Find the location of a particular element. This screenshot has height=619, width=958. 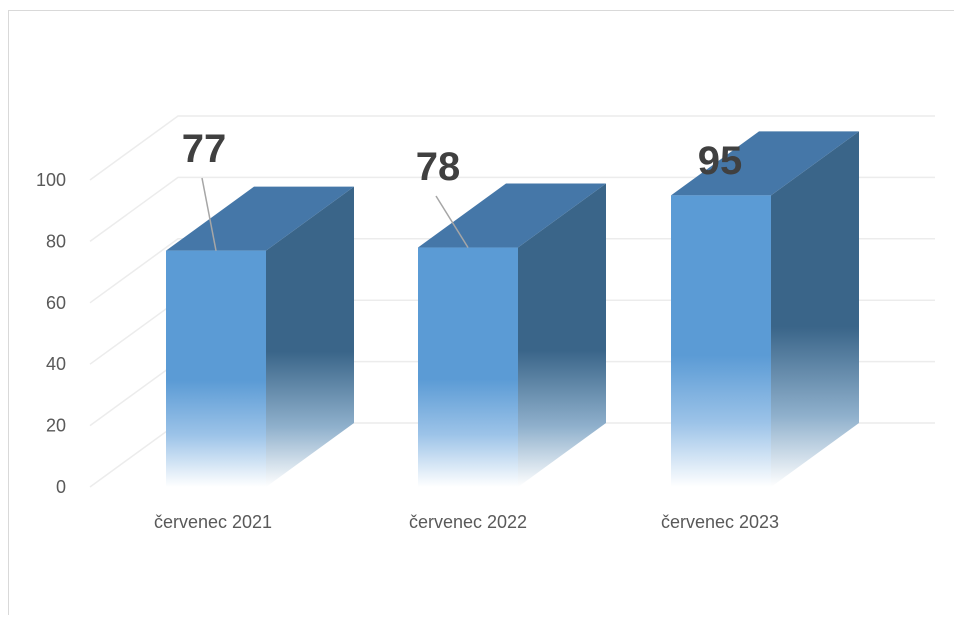

x-category-label: červenec 2022 is located at coordinates (468, 522).